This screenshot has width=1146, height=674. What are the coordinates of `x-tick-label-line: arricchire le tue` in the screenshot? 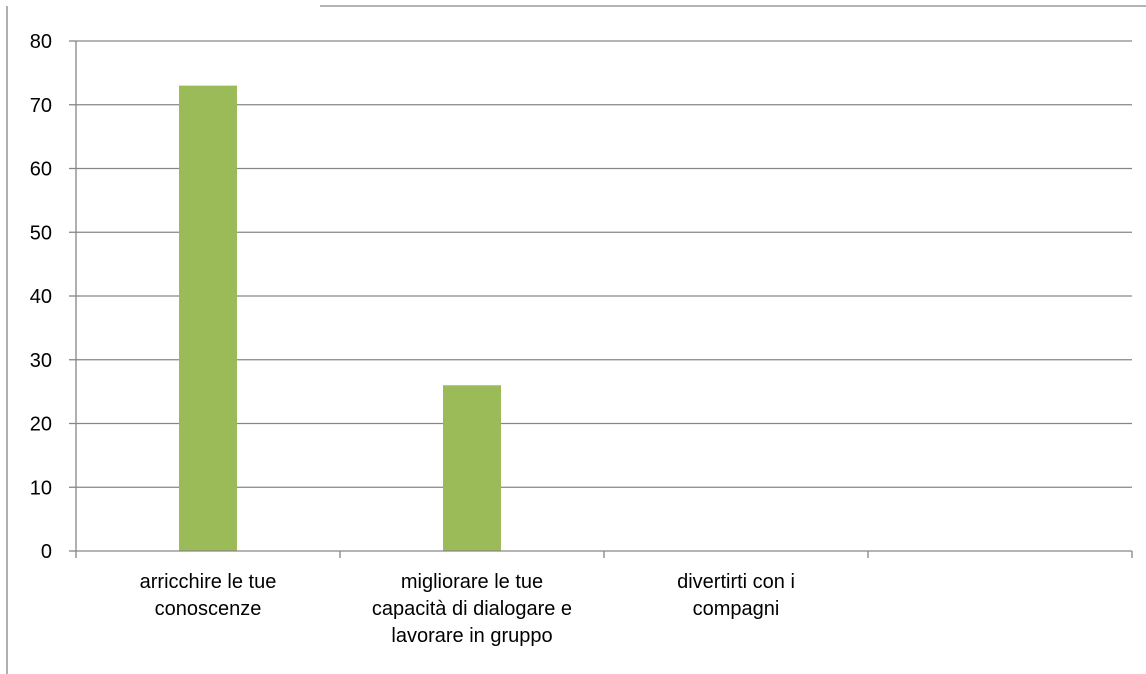 It's located at (208, 582).